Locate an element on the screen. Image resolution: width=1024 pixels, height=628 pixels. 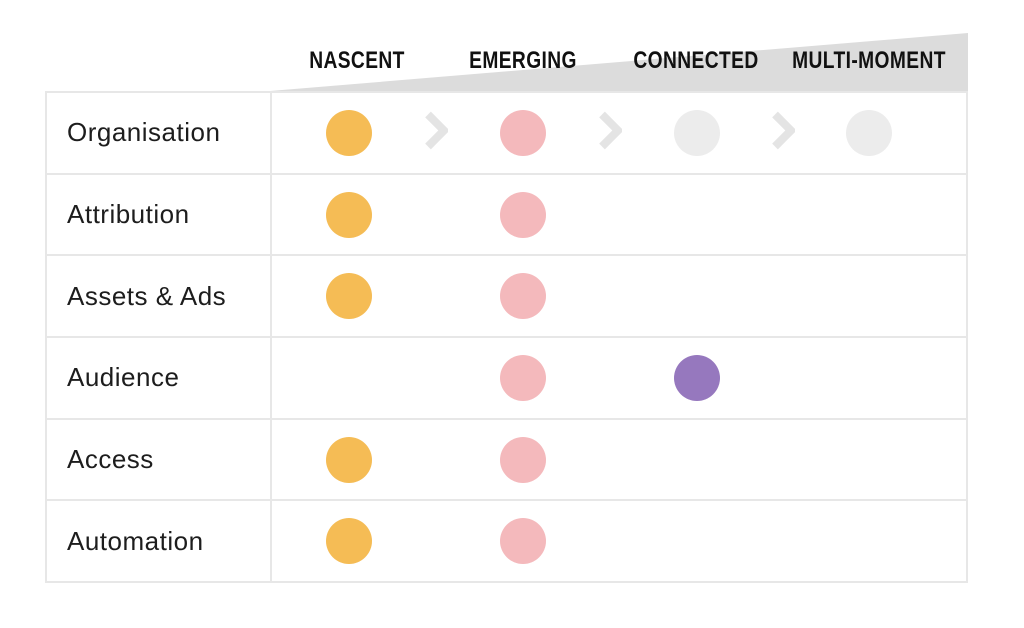
matrix-row-automation: Automation is located at coordinates (506, 540).